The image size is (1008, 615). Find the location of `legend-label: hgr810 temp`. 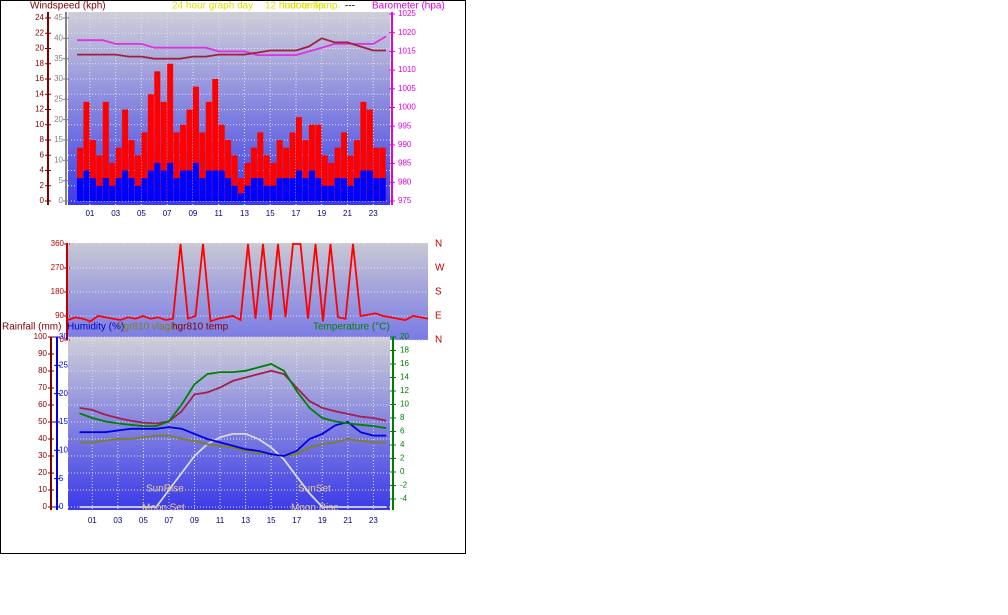

legend-label: hgr810 temp is located at coordinates (200, 327).